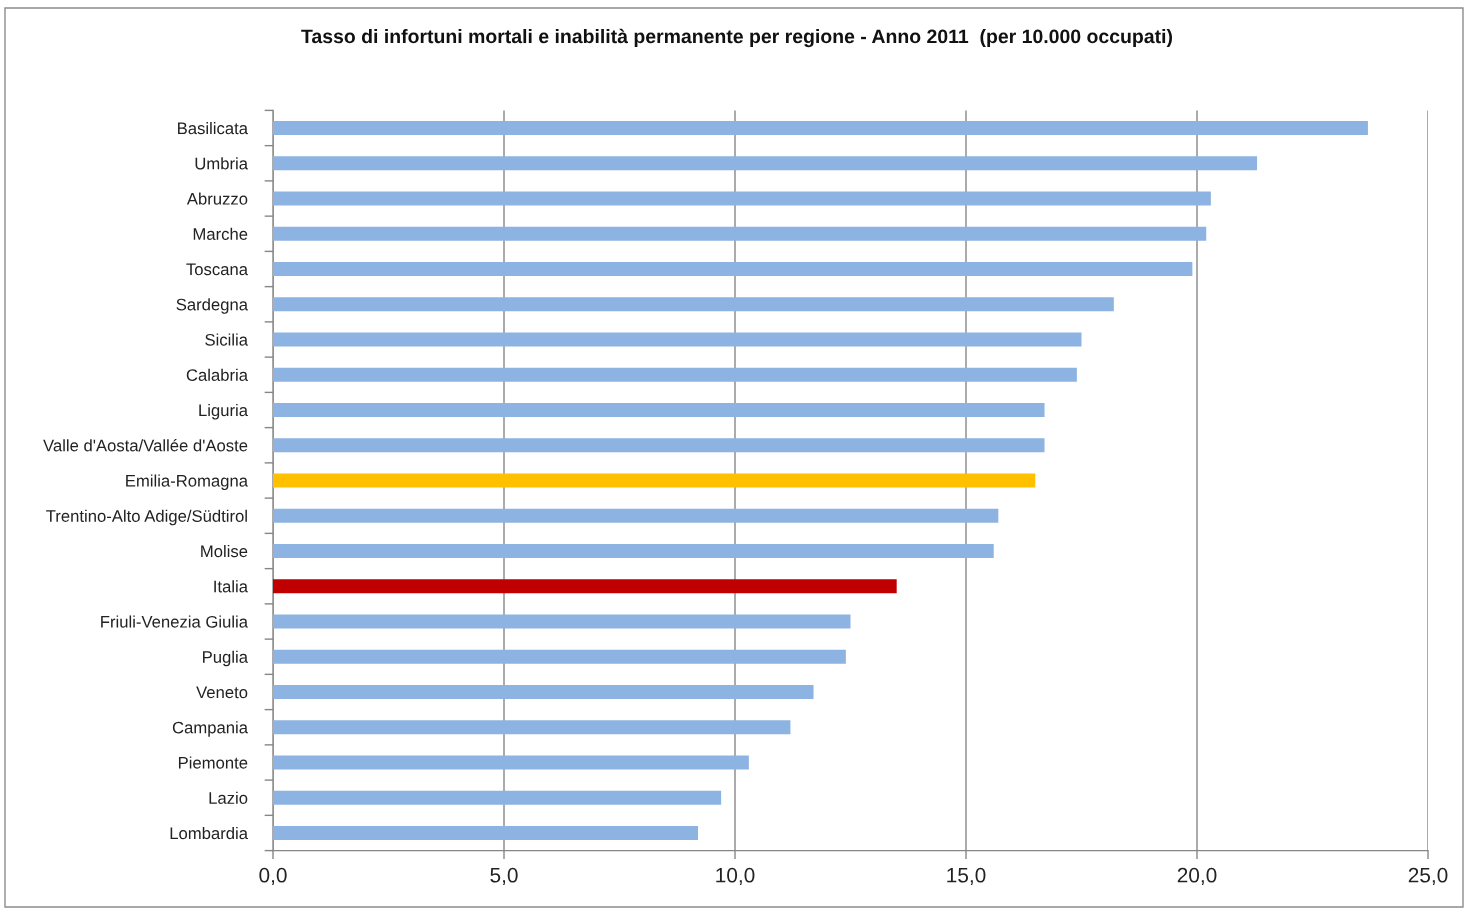 Image resolution: width=1468 pixels, height=911 pixels. What do you see at coordinates (735, 876) in the screenshot?
I see `x-tick-label: 10,0` at bounding box center [735, 876].